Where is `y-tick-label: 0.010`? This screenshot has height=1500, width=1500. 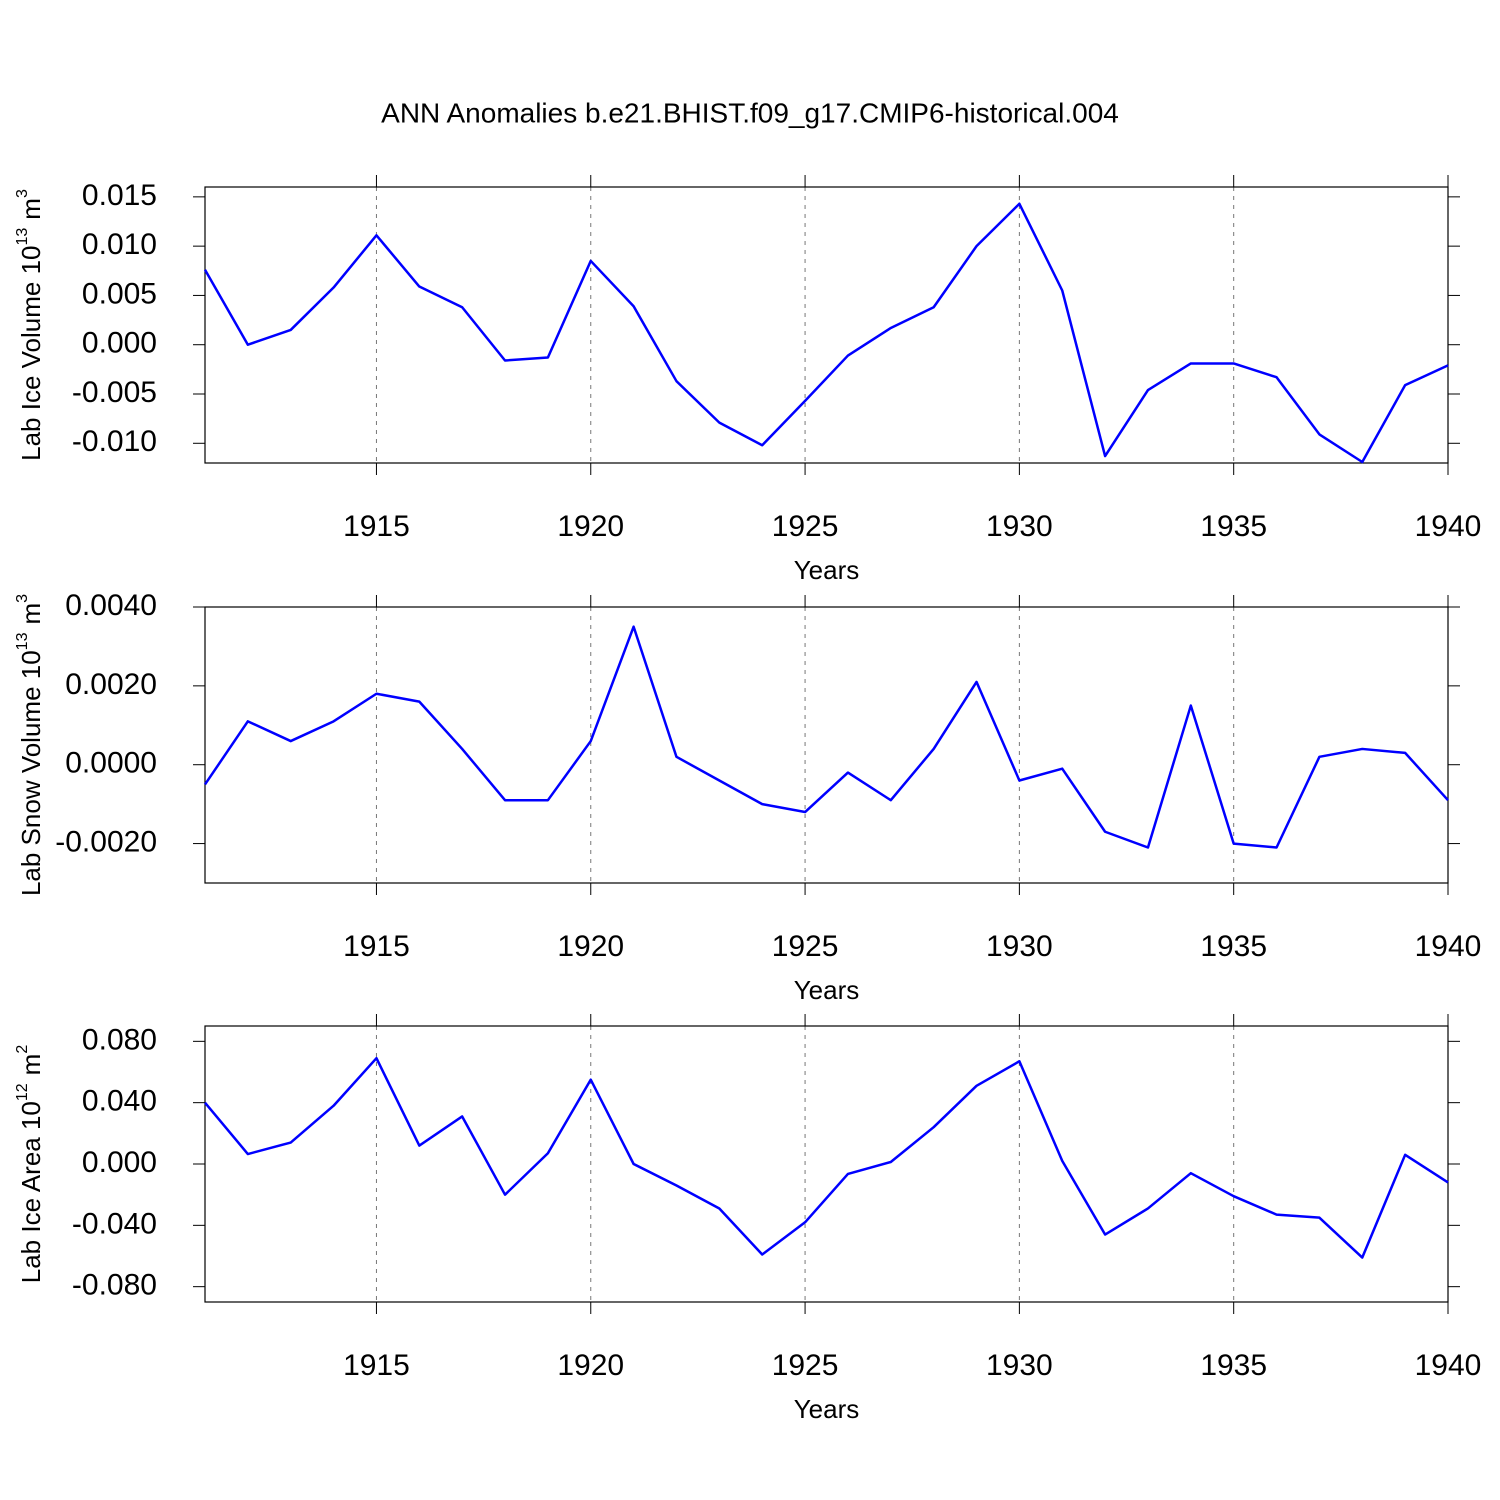
y-tick-label: 0.010 is located at coordinates (119, 244).